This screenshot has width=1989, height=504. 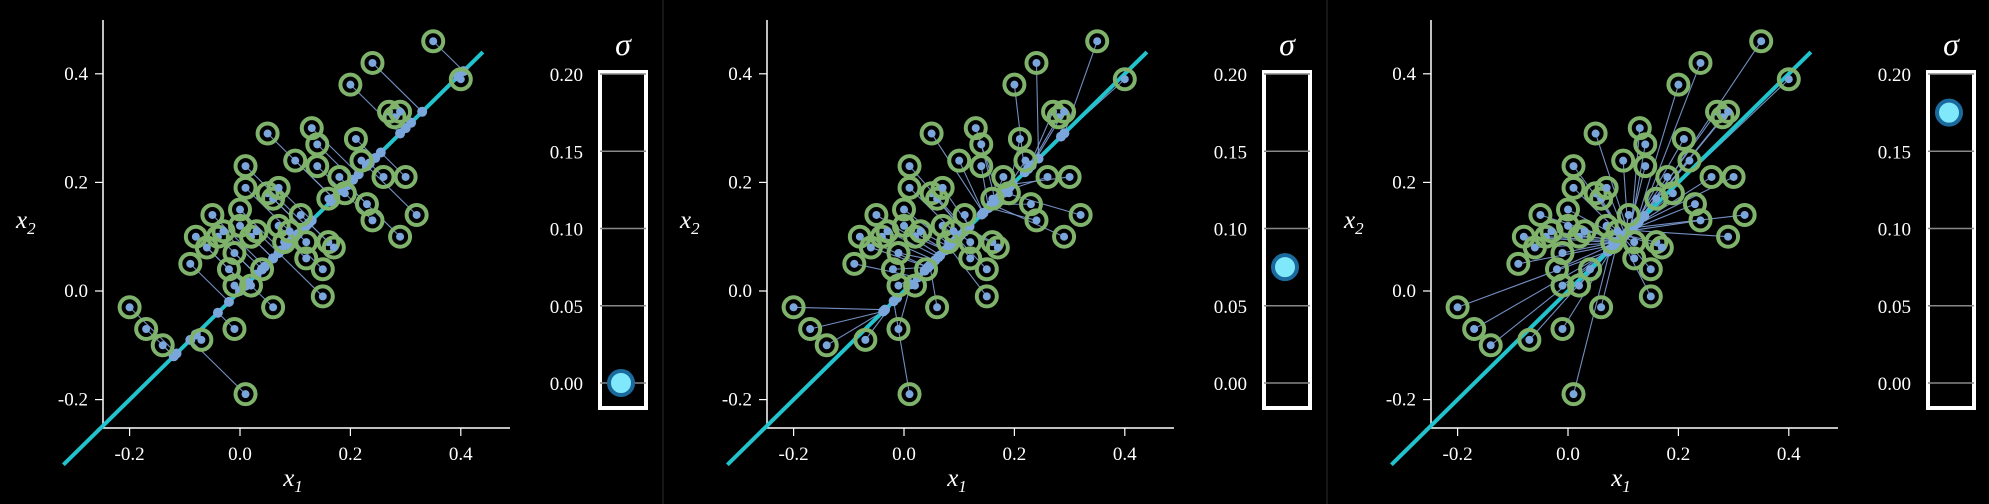 I want to click on y-axis-label: x2, so click(x=689, y=222).